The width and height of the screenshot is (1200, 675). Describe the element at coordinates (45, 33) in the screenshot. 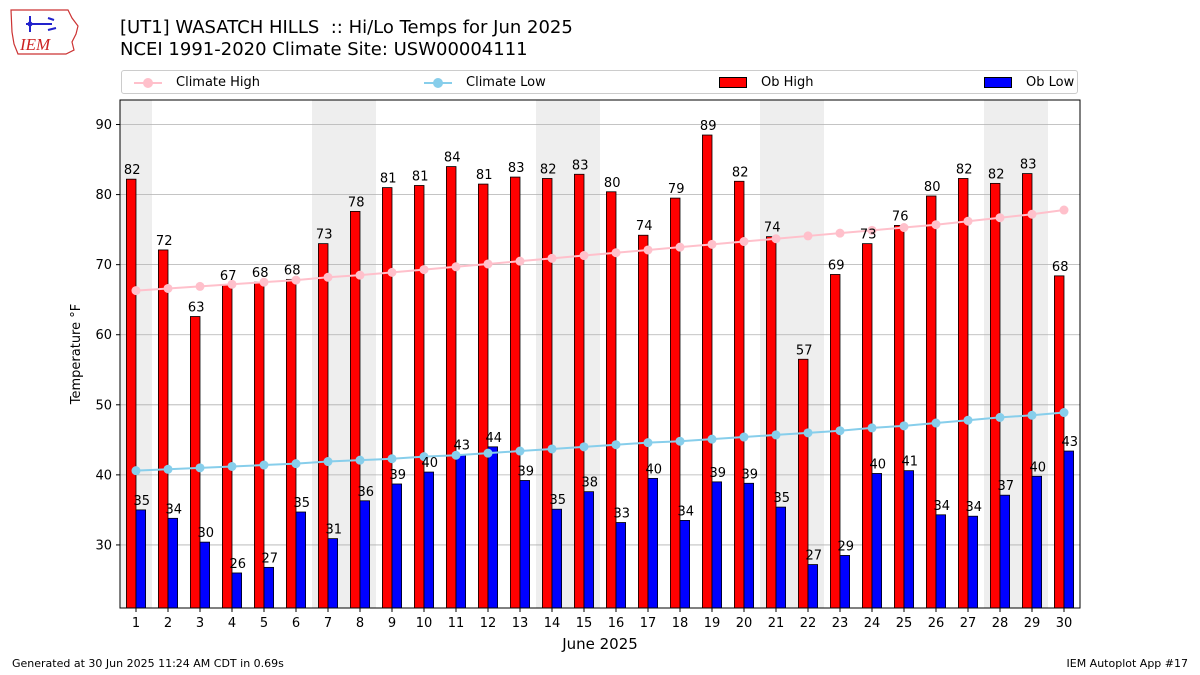

I see `iem-logo: IEM` at that location.